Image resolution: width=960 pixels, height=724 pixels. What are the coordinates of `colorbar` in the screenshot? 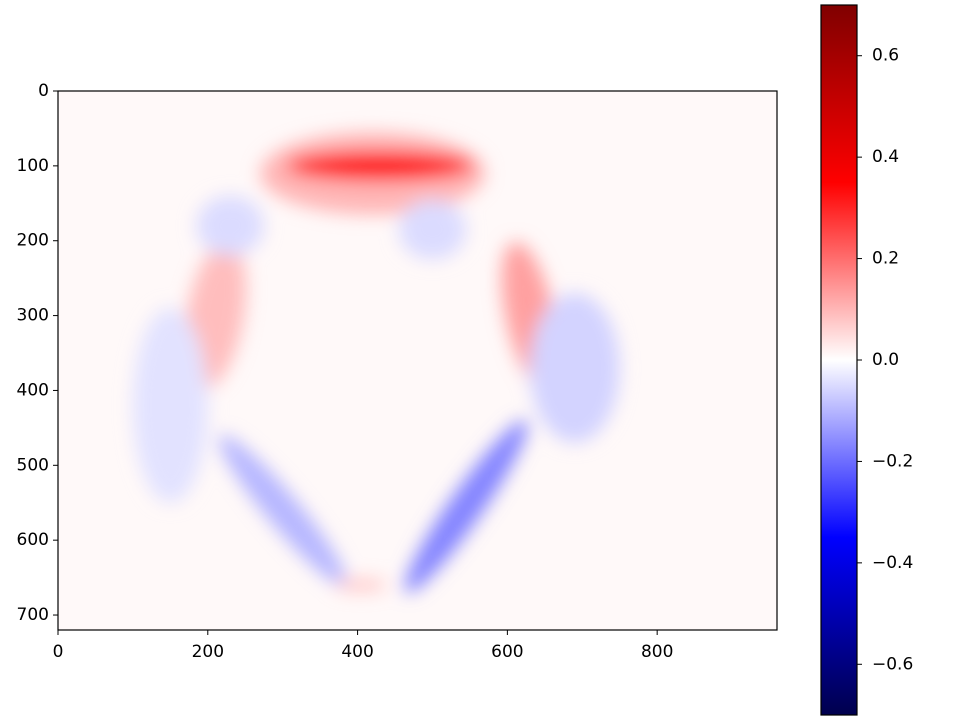 It's located at (839, 360).